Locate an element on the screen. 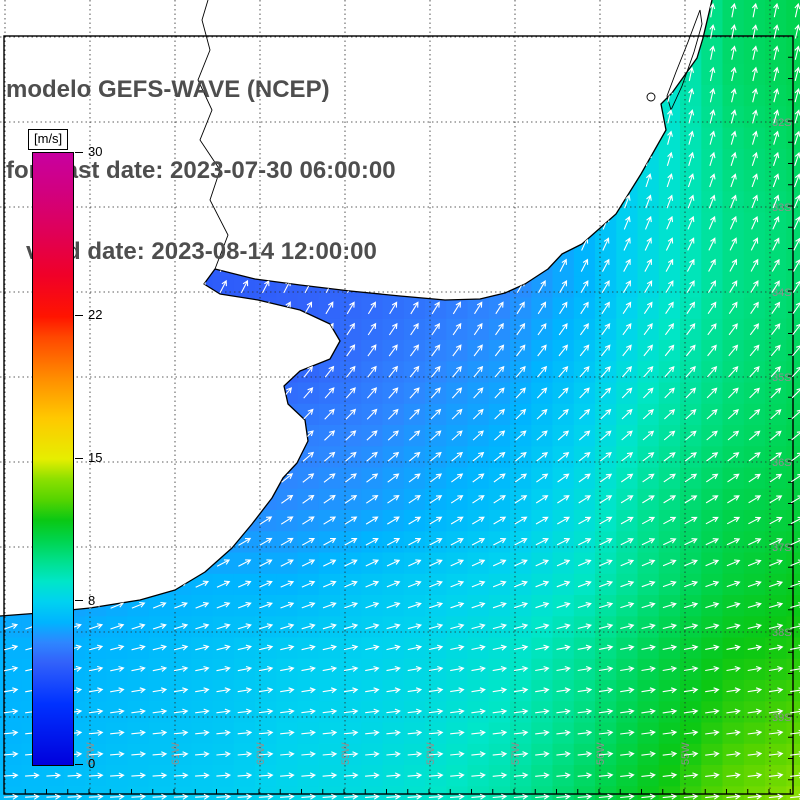 The width and height of the screenshot is (800, 800). model-title: modelo GEFS-WAVE (NCEP) is located at coordinates (168, 89).